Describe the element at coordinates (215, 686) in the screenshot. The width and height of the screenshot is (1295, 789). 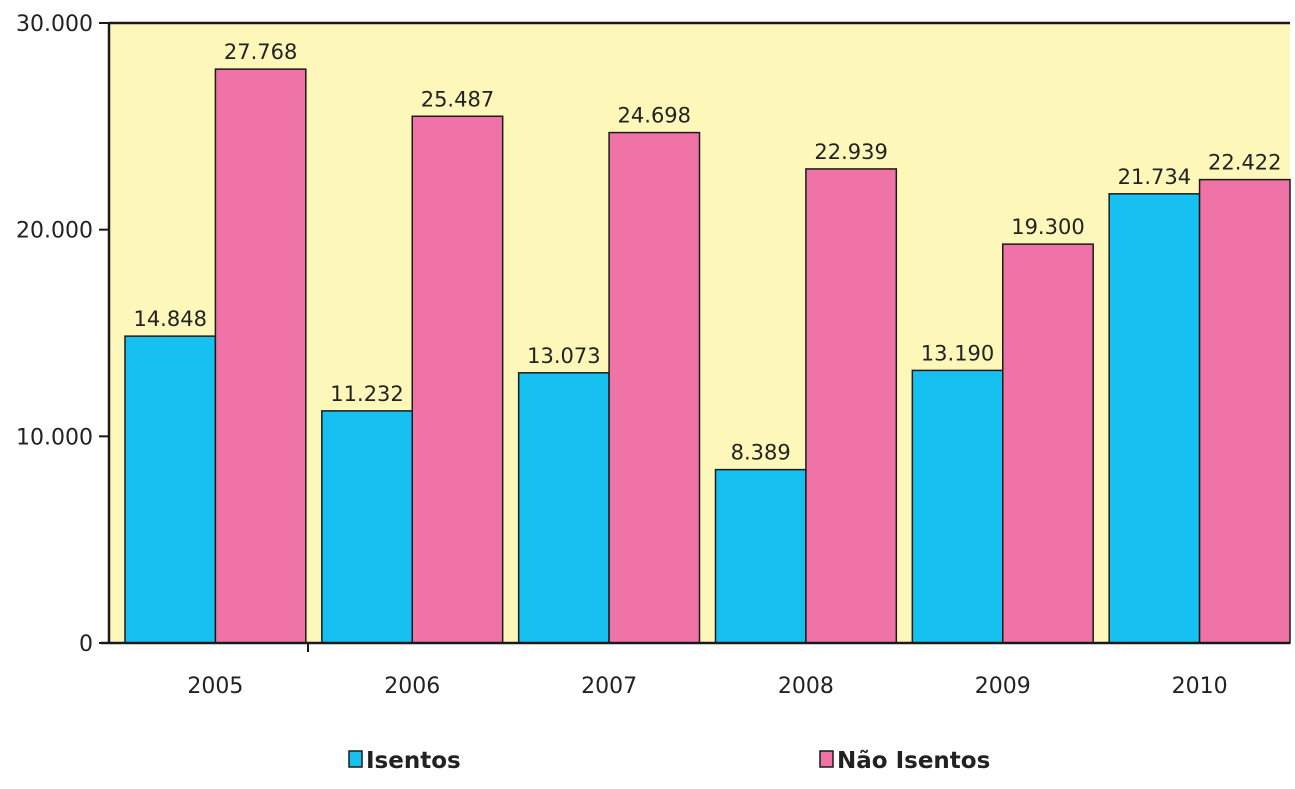
I see `x-tick-label-2005: 2005` at that location.